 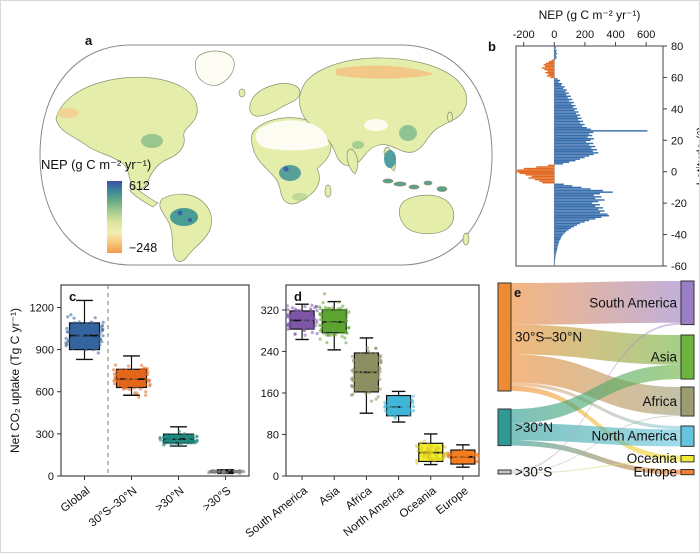 I want to click on sankey-node-Oceania, so click(x=687, y=459).